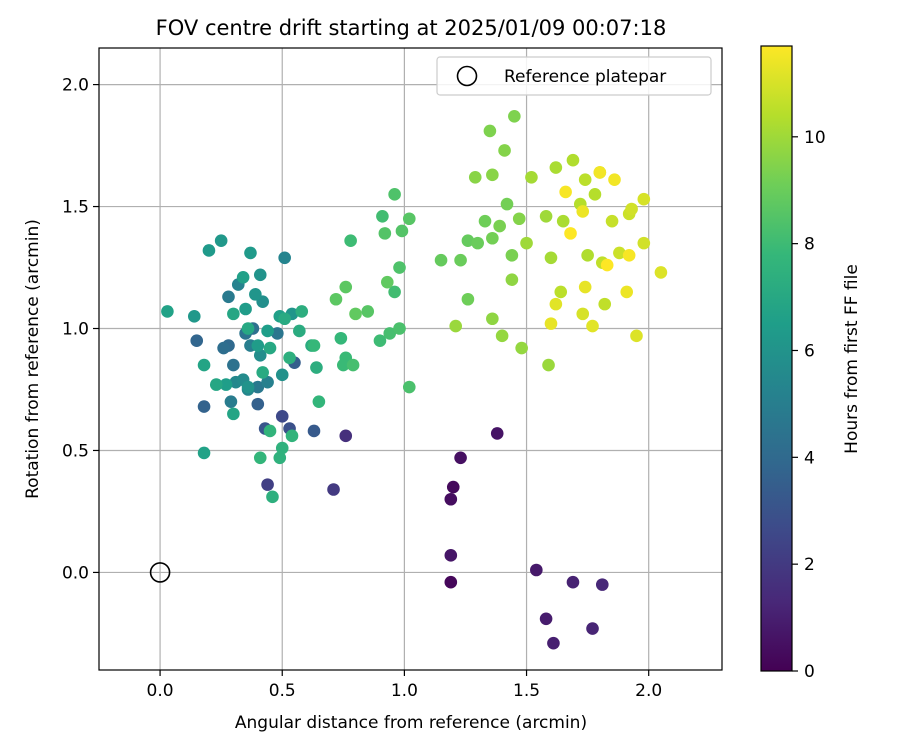 The width and height of the screenshot is (900, 750). Describe the element at coordinates (75, 573) in the screenshot. I see `y-tick-label: 0.0` at that location.